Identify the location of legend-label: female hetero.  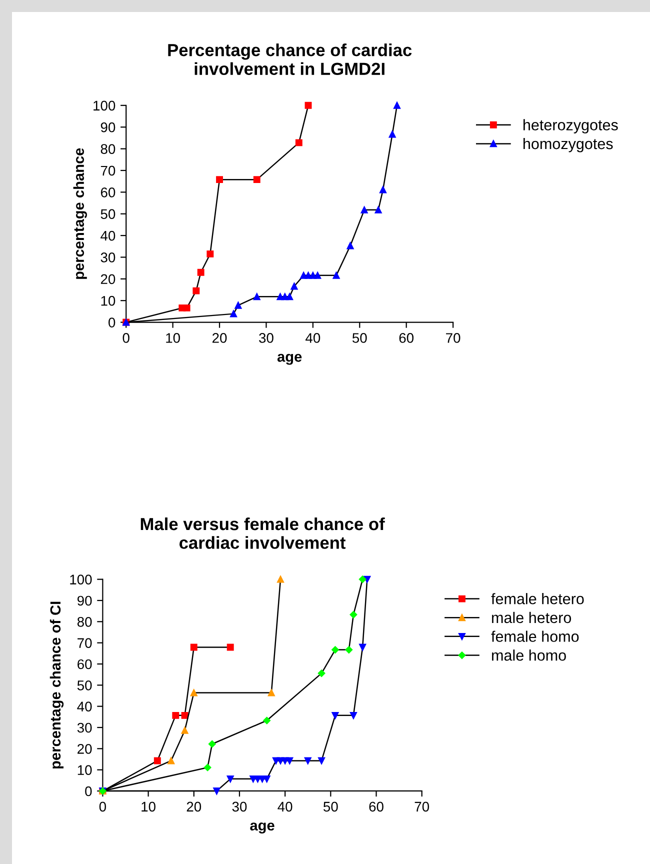
(537, 598).